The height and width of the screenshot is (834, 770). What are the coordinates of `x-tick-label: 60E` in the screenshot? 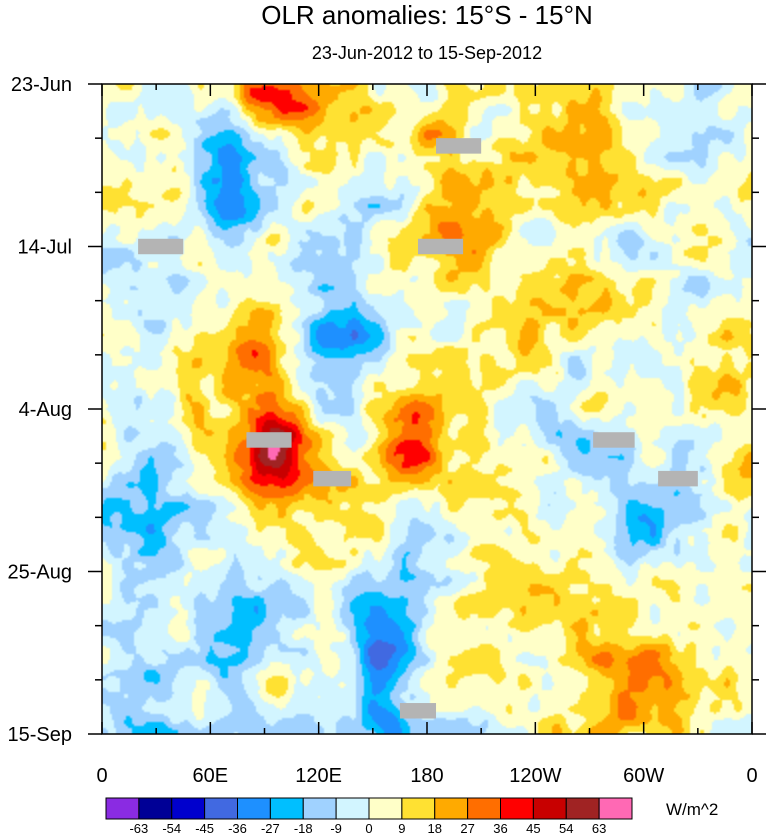 It's located at (211, 776).